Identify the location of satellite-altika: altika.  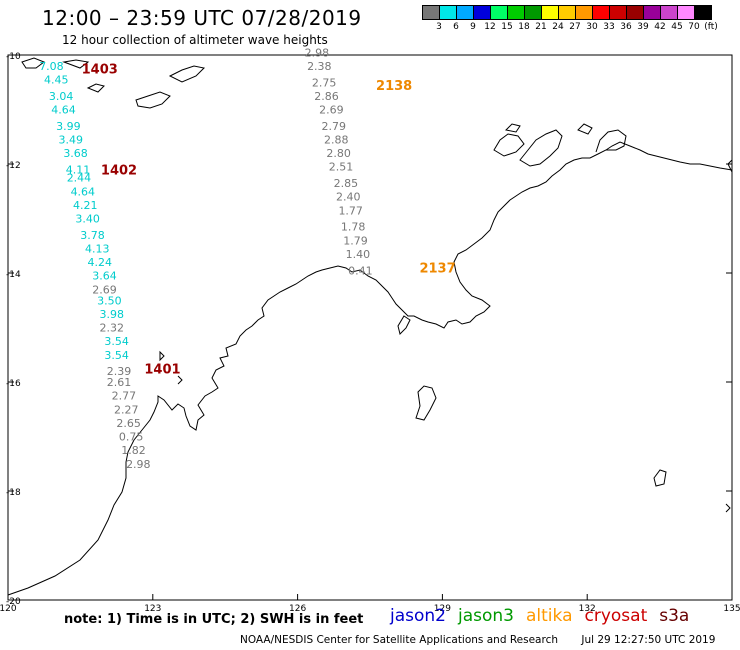
(549, 616).